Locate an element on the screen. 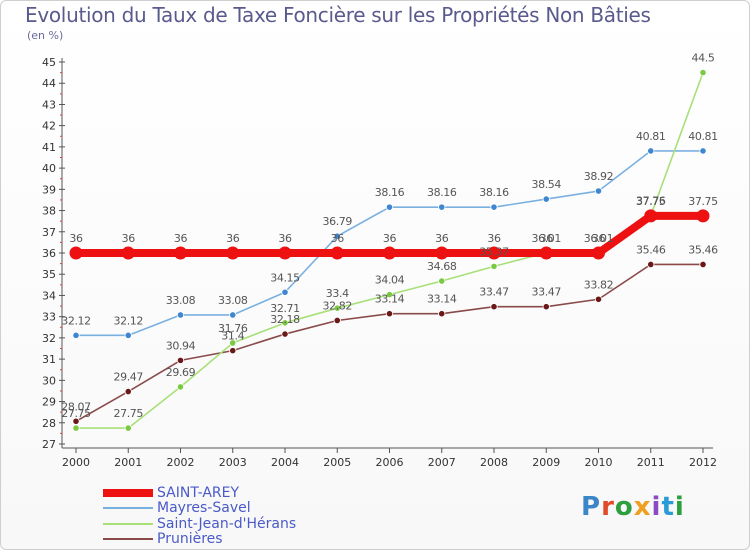 This screenshot has width=750, height=550. data-label: 35.37 is located at coordinates (494, 251).